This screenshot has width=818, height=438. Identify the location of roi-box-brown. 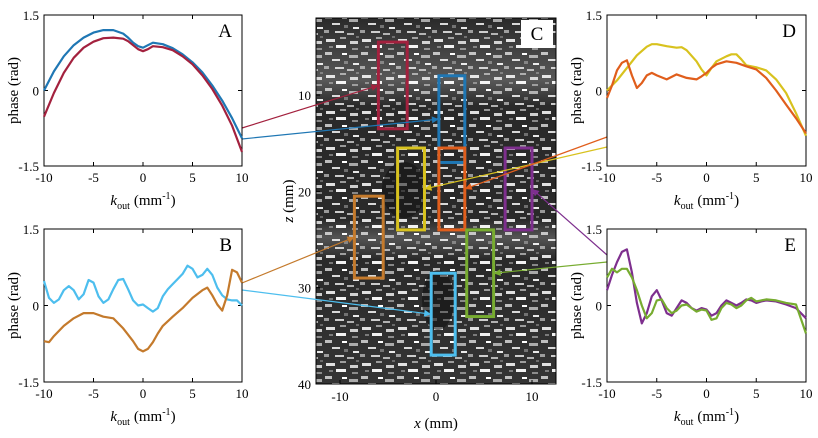
(368, 237).